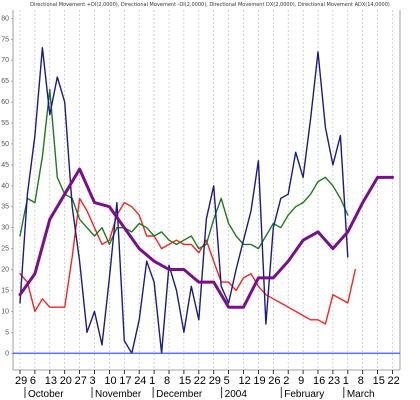 This screenshot has height=400, width=420. Describe the element at coordinates (179, 394) in the screenshot. I see `month-label: December` at that location.